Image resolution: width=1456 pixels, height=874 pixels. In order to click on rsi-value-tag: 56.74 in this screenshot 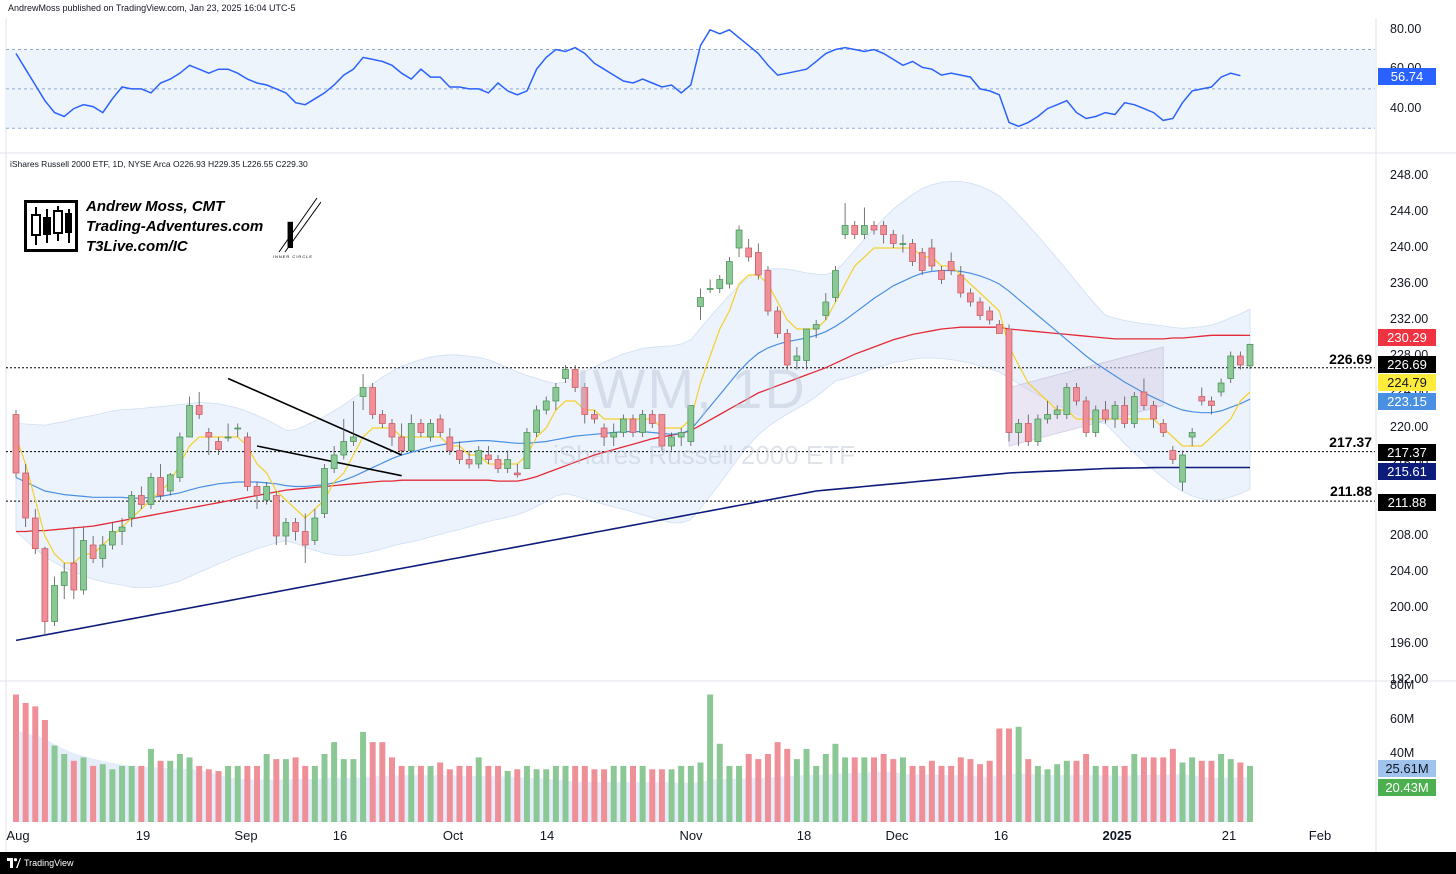, I will do `click(1407, 76)`.